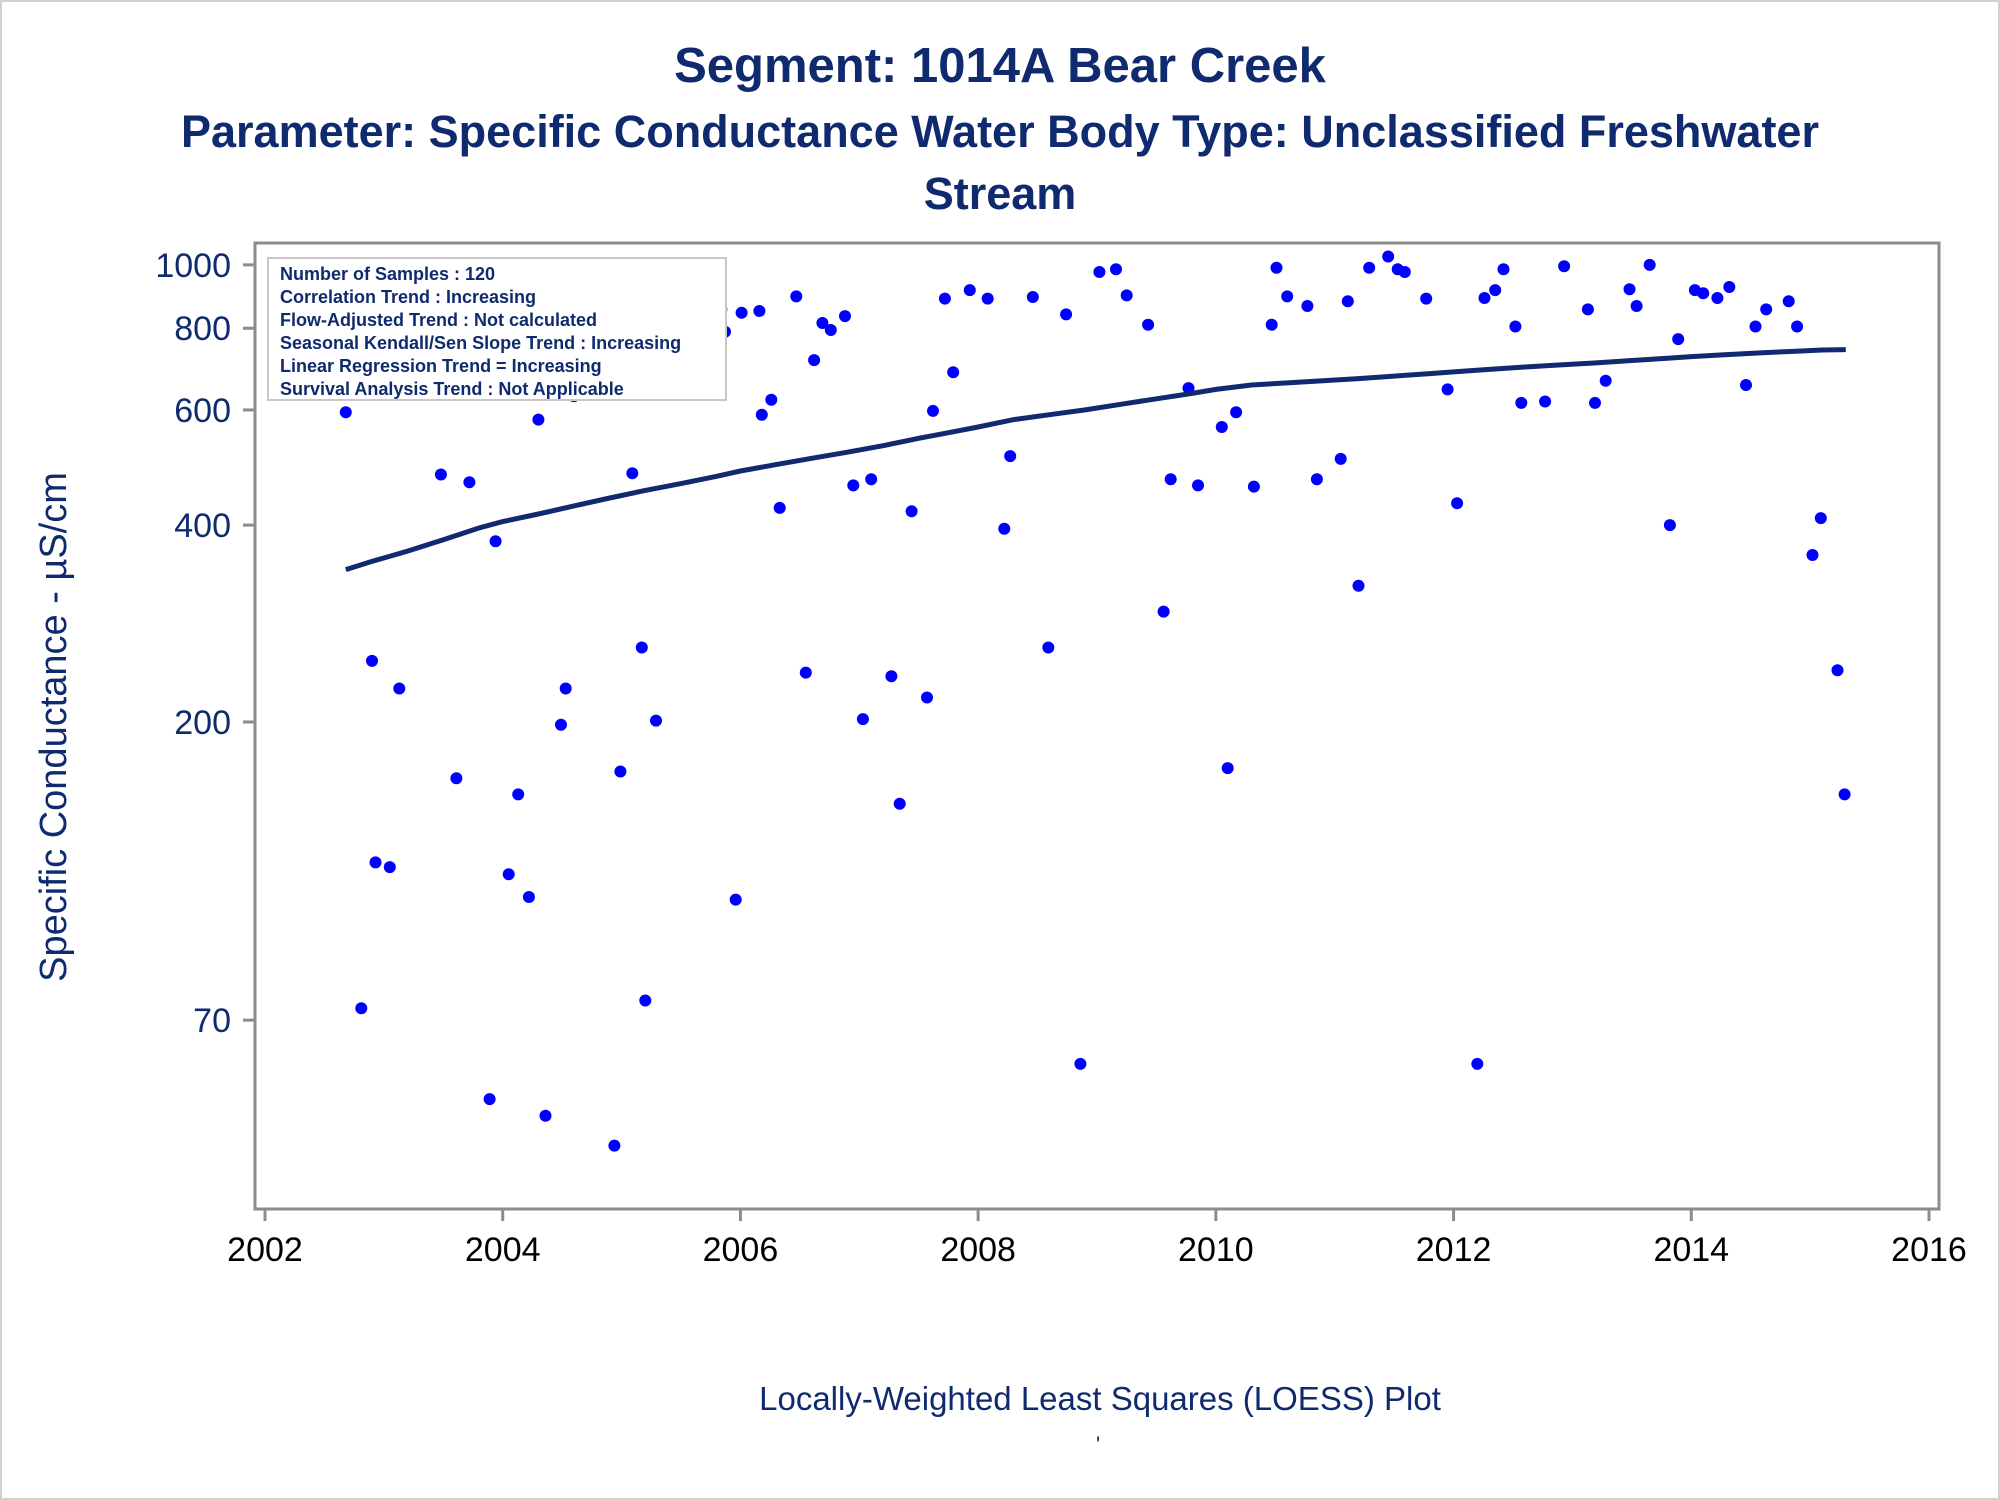 This screenshot has height=1500, width=2000. What do you see at coordinates (1216, 1250) in the screenshot?
I see `x-tick-label-2010: 2010` at bounding box center [1216, 1250].